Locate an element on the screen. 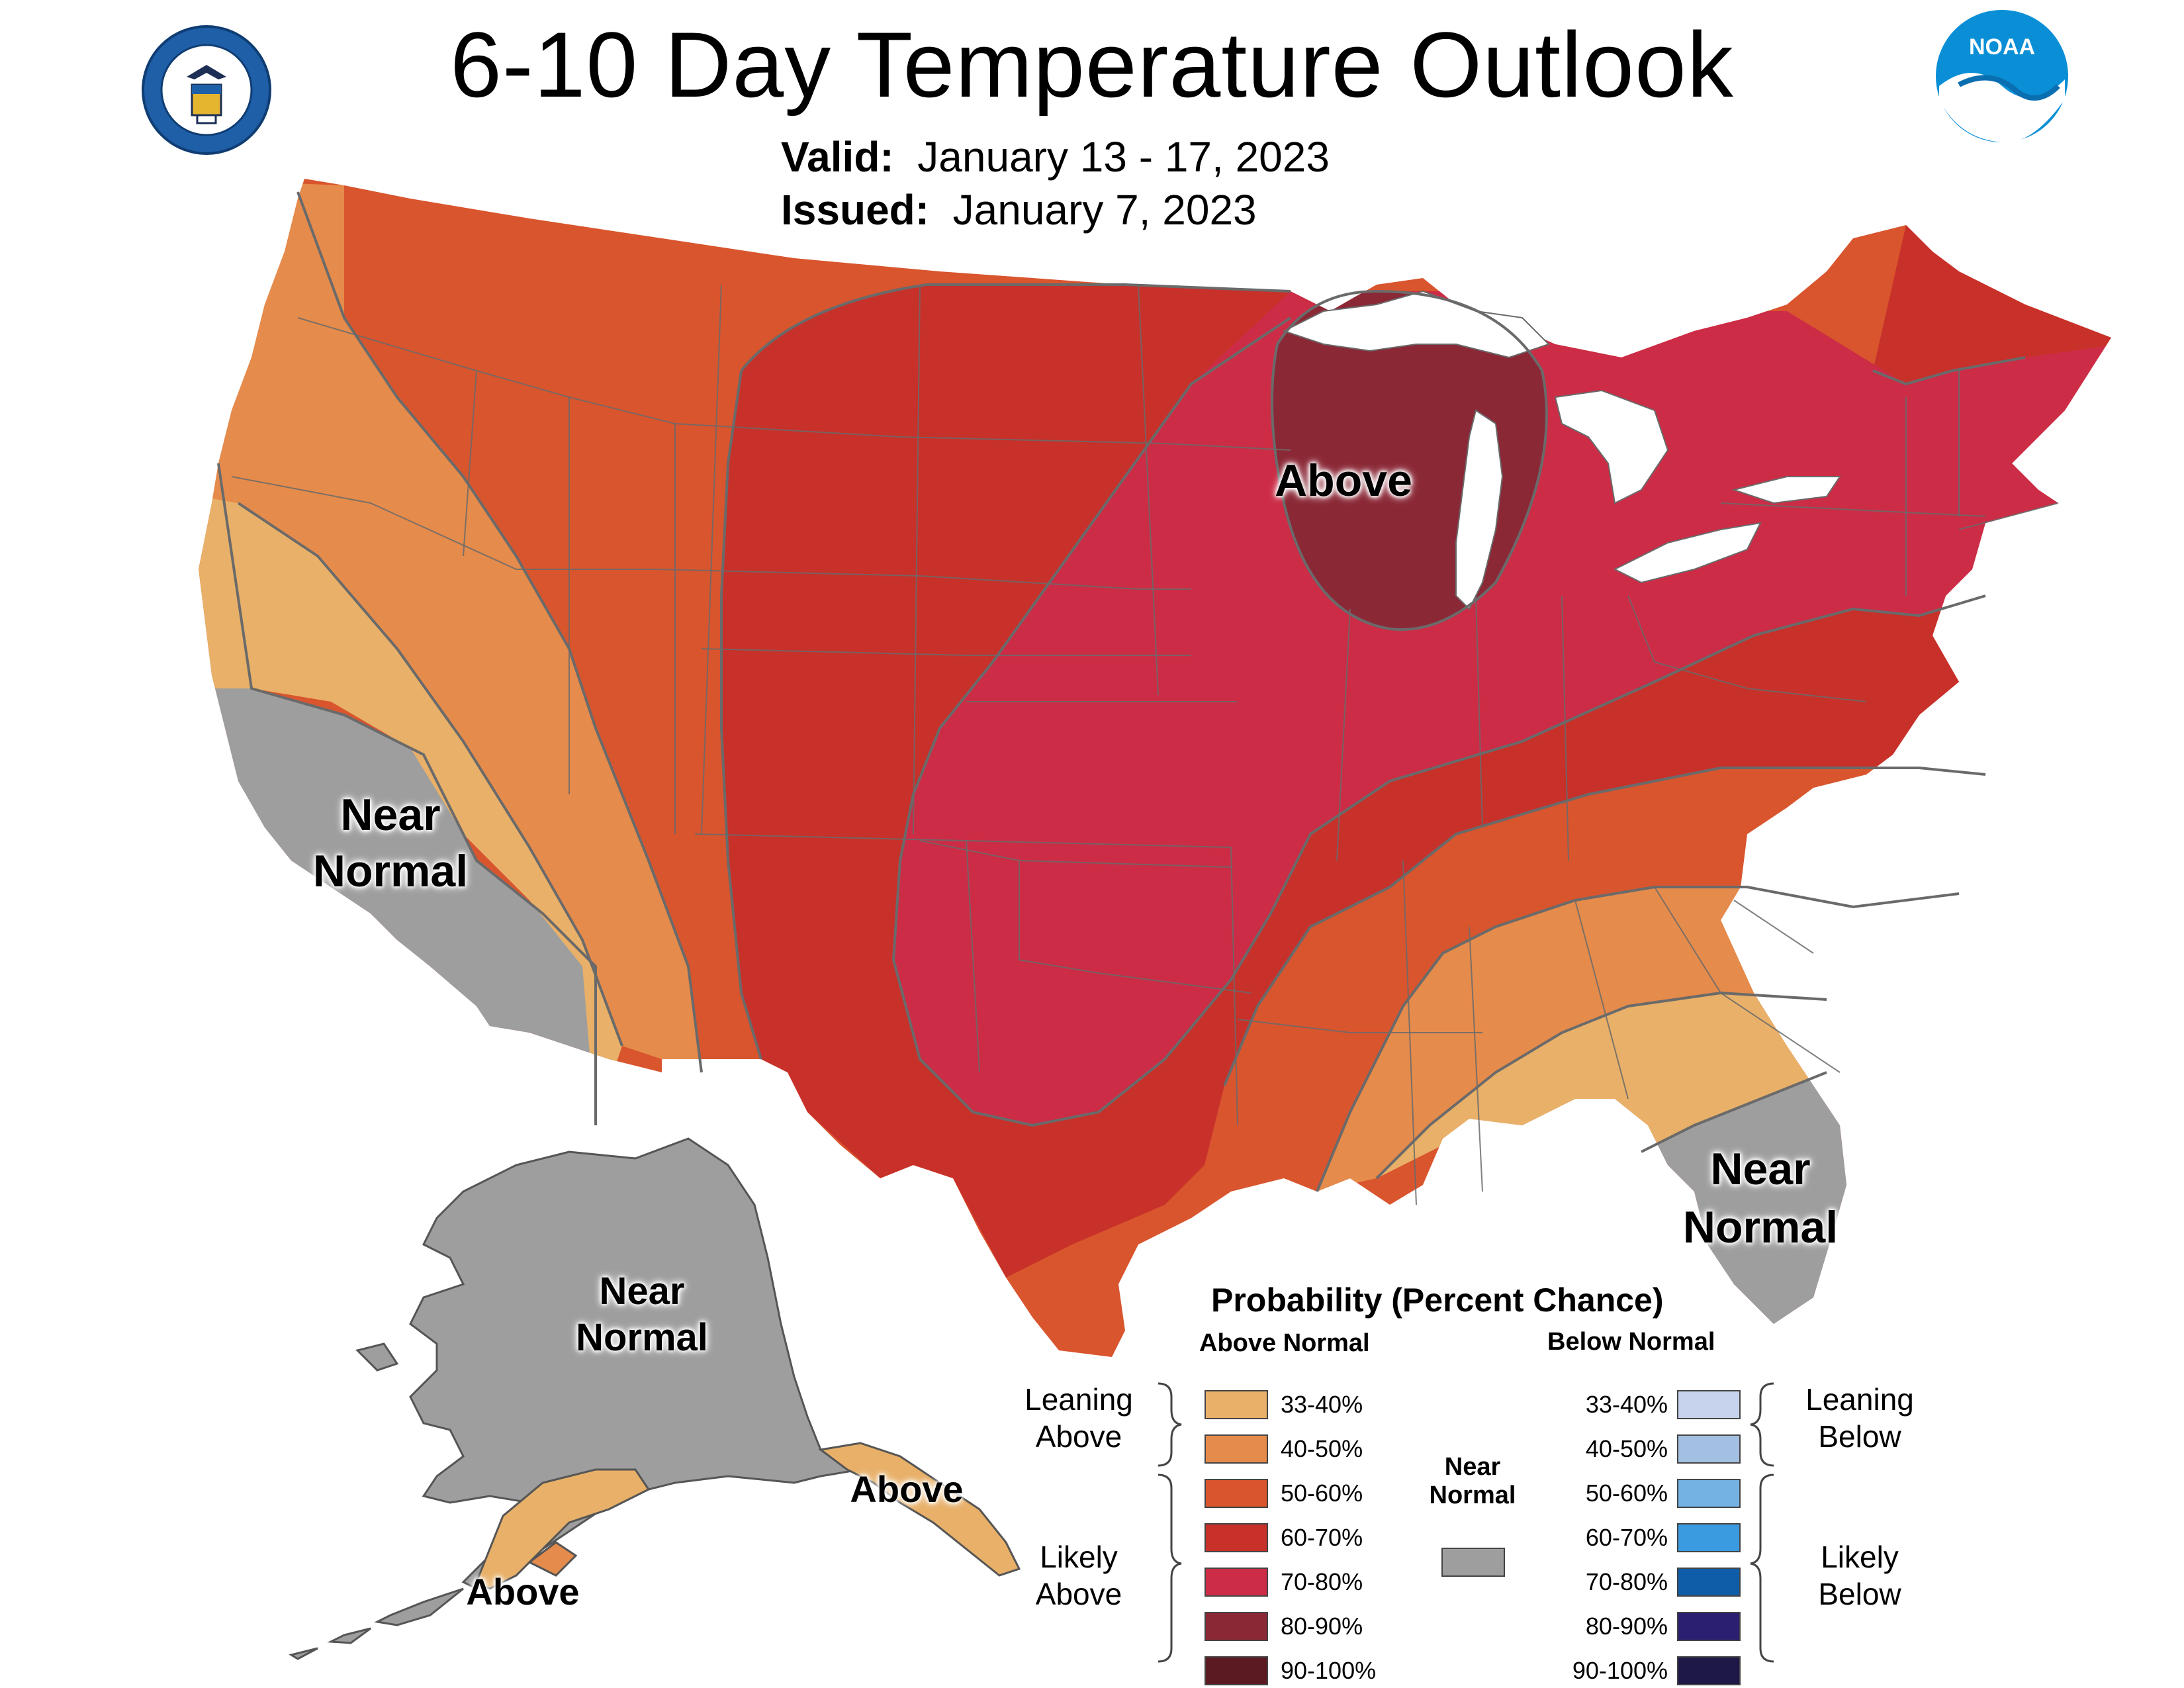 The width and height of the screenshot is (2184, 1688). leaning-below-line1: Leaning is located at coordinates (1860, 1399).